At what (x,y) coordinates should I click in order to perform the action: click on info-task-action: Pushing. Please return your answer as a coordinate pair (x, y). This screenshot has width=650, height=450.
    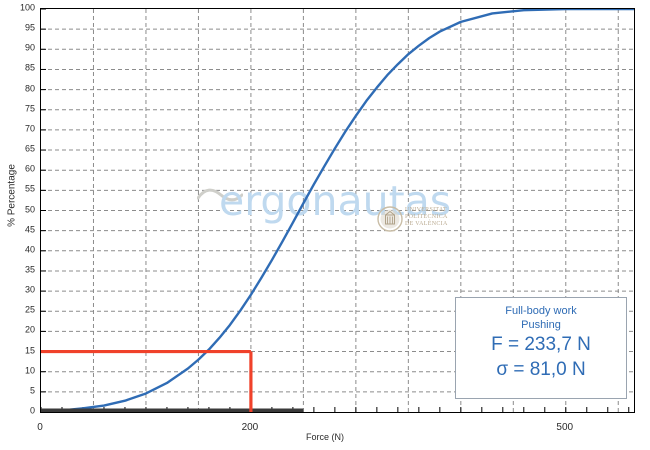
    Looking at the image, I should click on (541, 325).